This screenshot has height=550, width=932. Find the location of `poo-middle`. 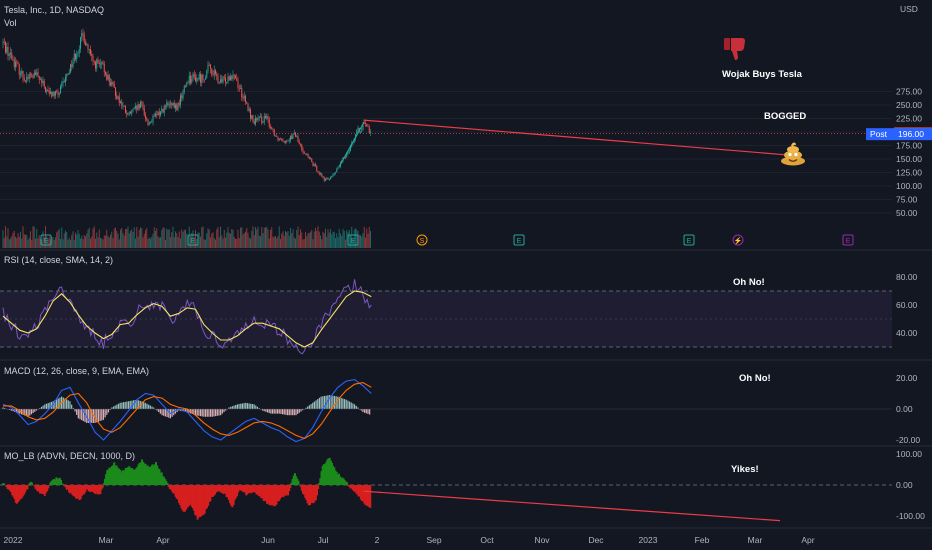

poo-middle is located at coordinates (793, 155).